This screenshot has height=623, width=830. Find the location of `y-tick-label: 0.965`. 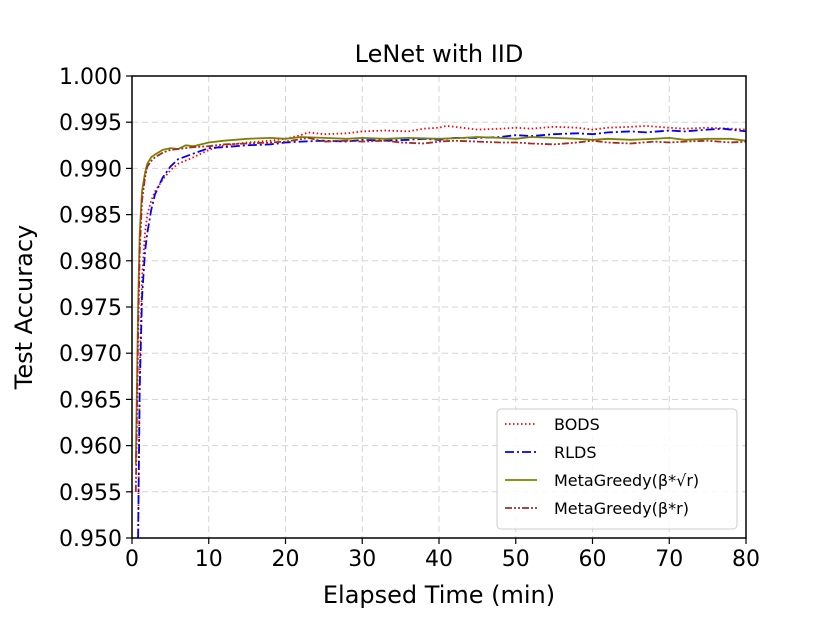

y-tick-label: 0.965 is located at coordinates (90, 400).